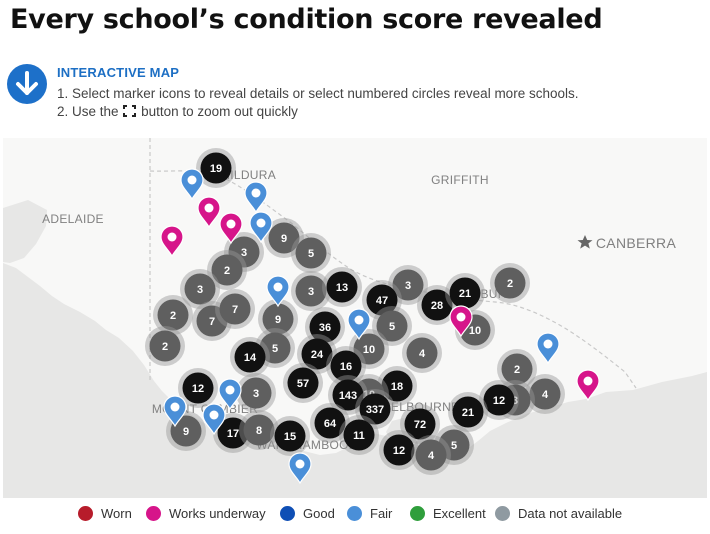  I want to click on school-cluster: 15, so click(290, 436).